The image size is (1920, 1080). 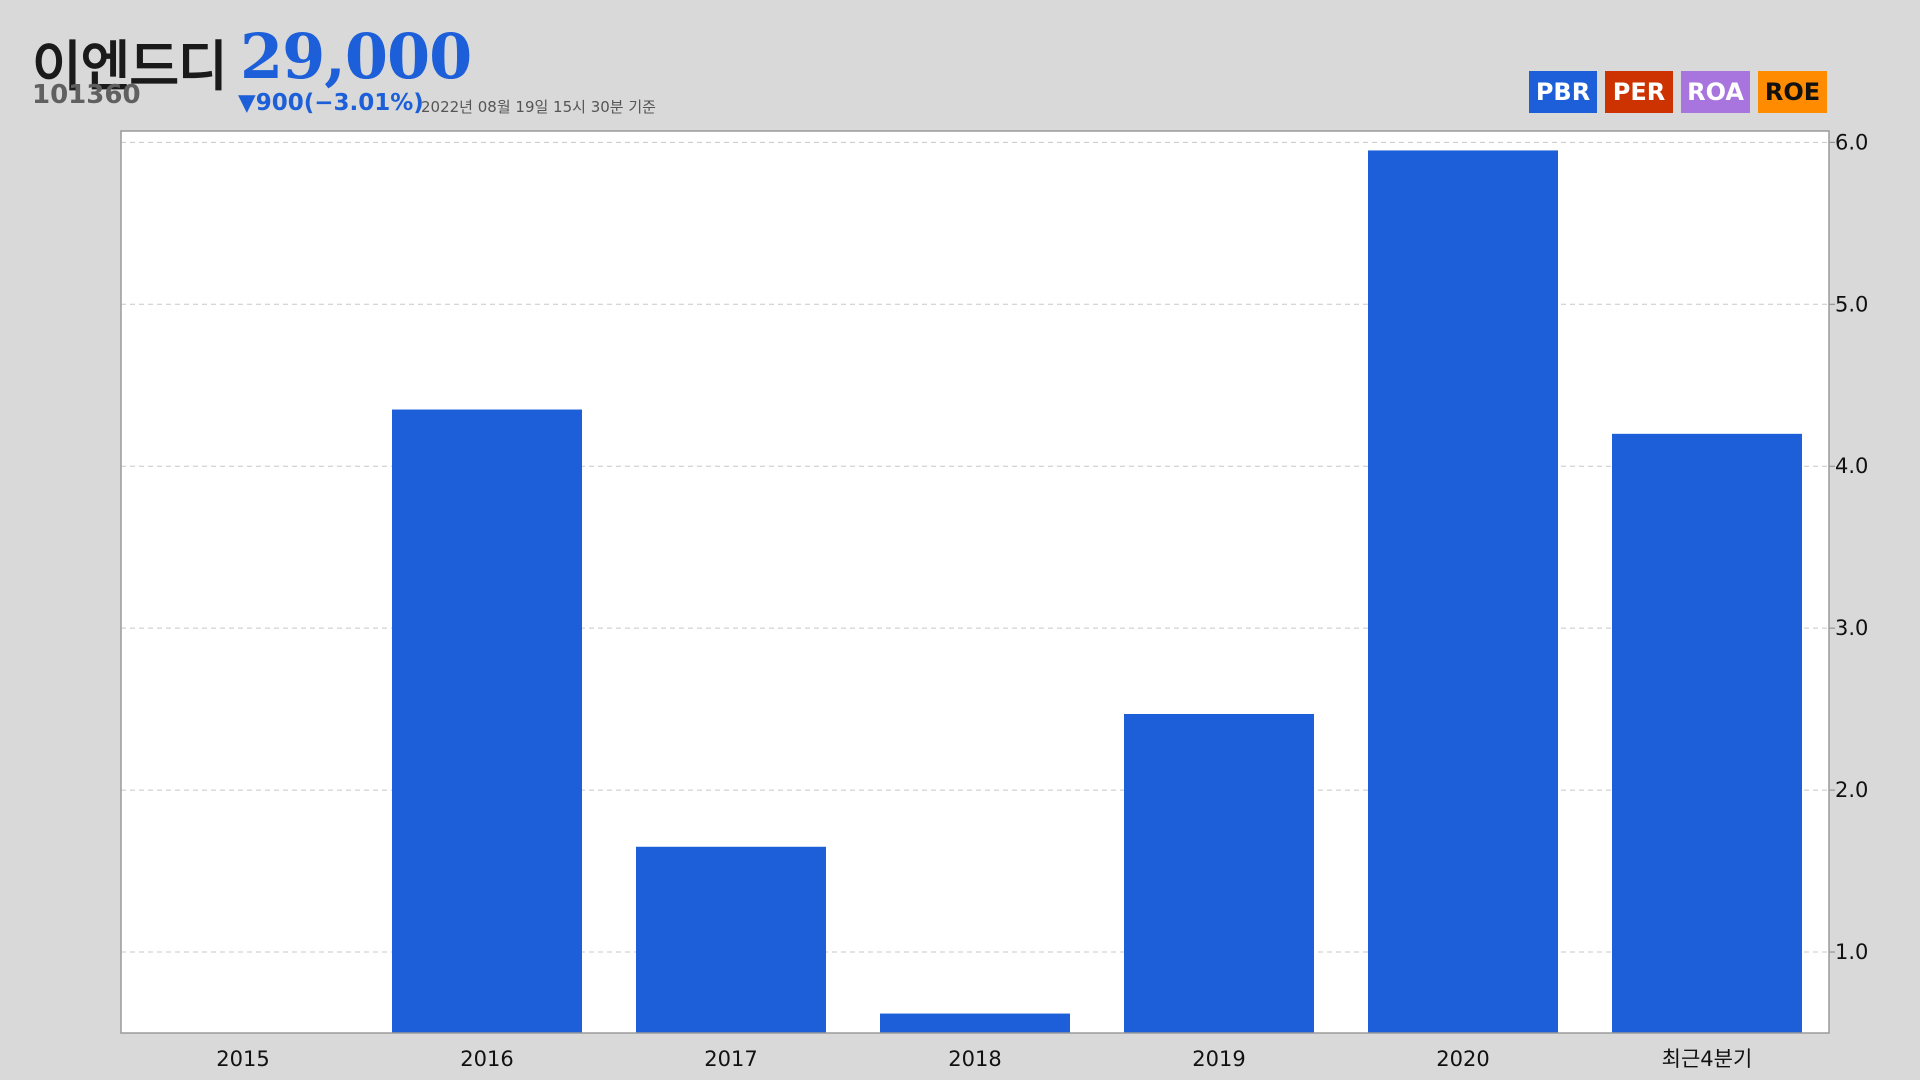 I want to click on bar-2019, so click(x=1219, y=873).